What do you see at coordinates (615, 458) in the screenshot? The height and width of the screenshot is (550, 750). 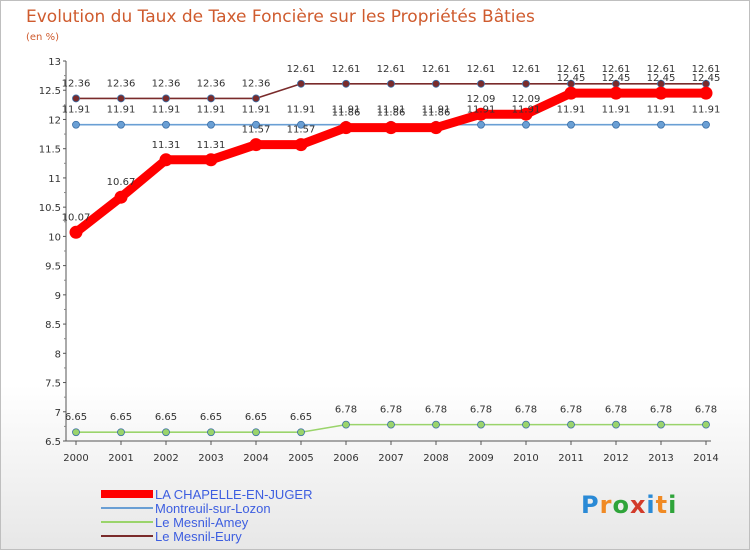 I see `x-tick-label: 2012` at bounding box center [615, 458].